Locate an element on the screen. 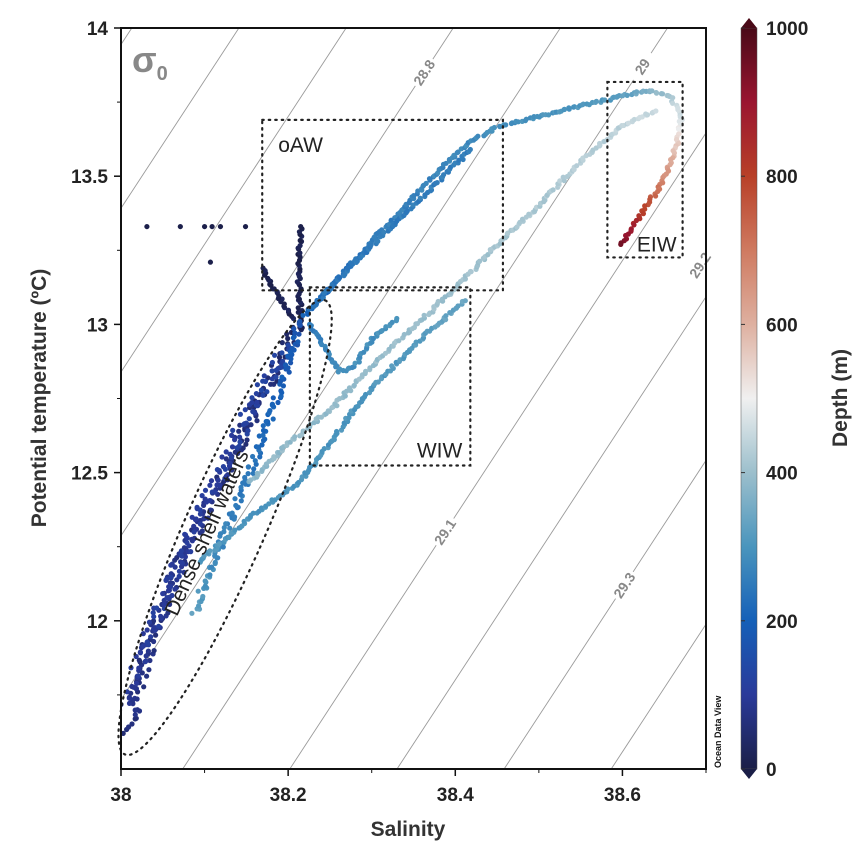 The height and width of the screenshot is (856, 864). y-tick-label: 12 is located at coordinates (97, 622).